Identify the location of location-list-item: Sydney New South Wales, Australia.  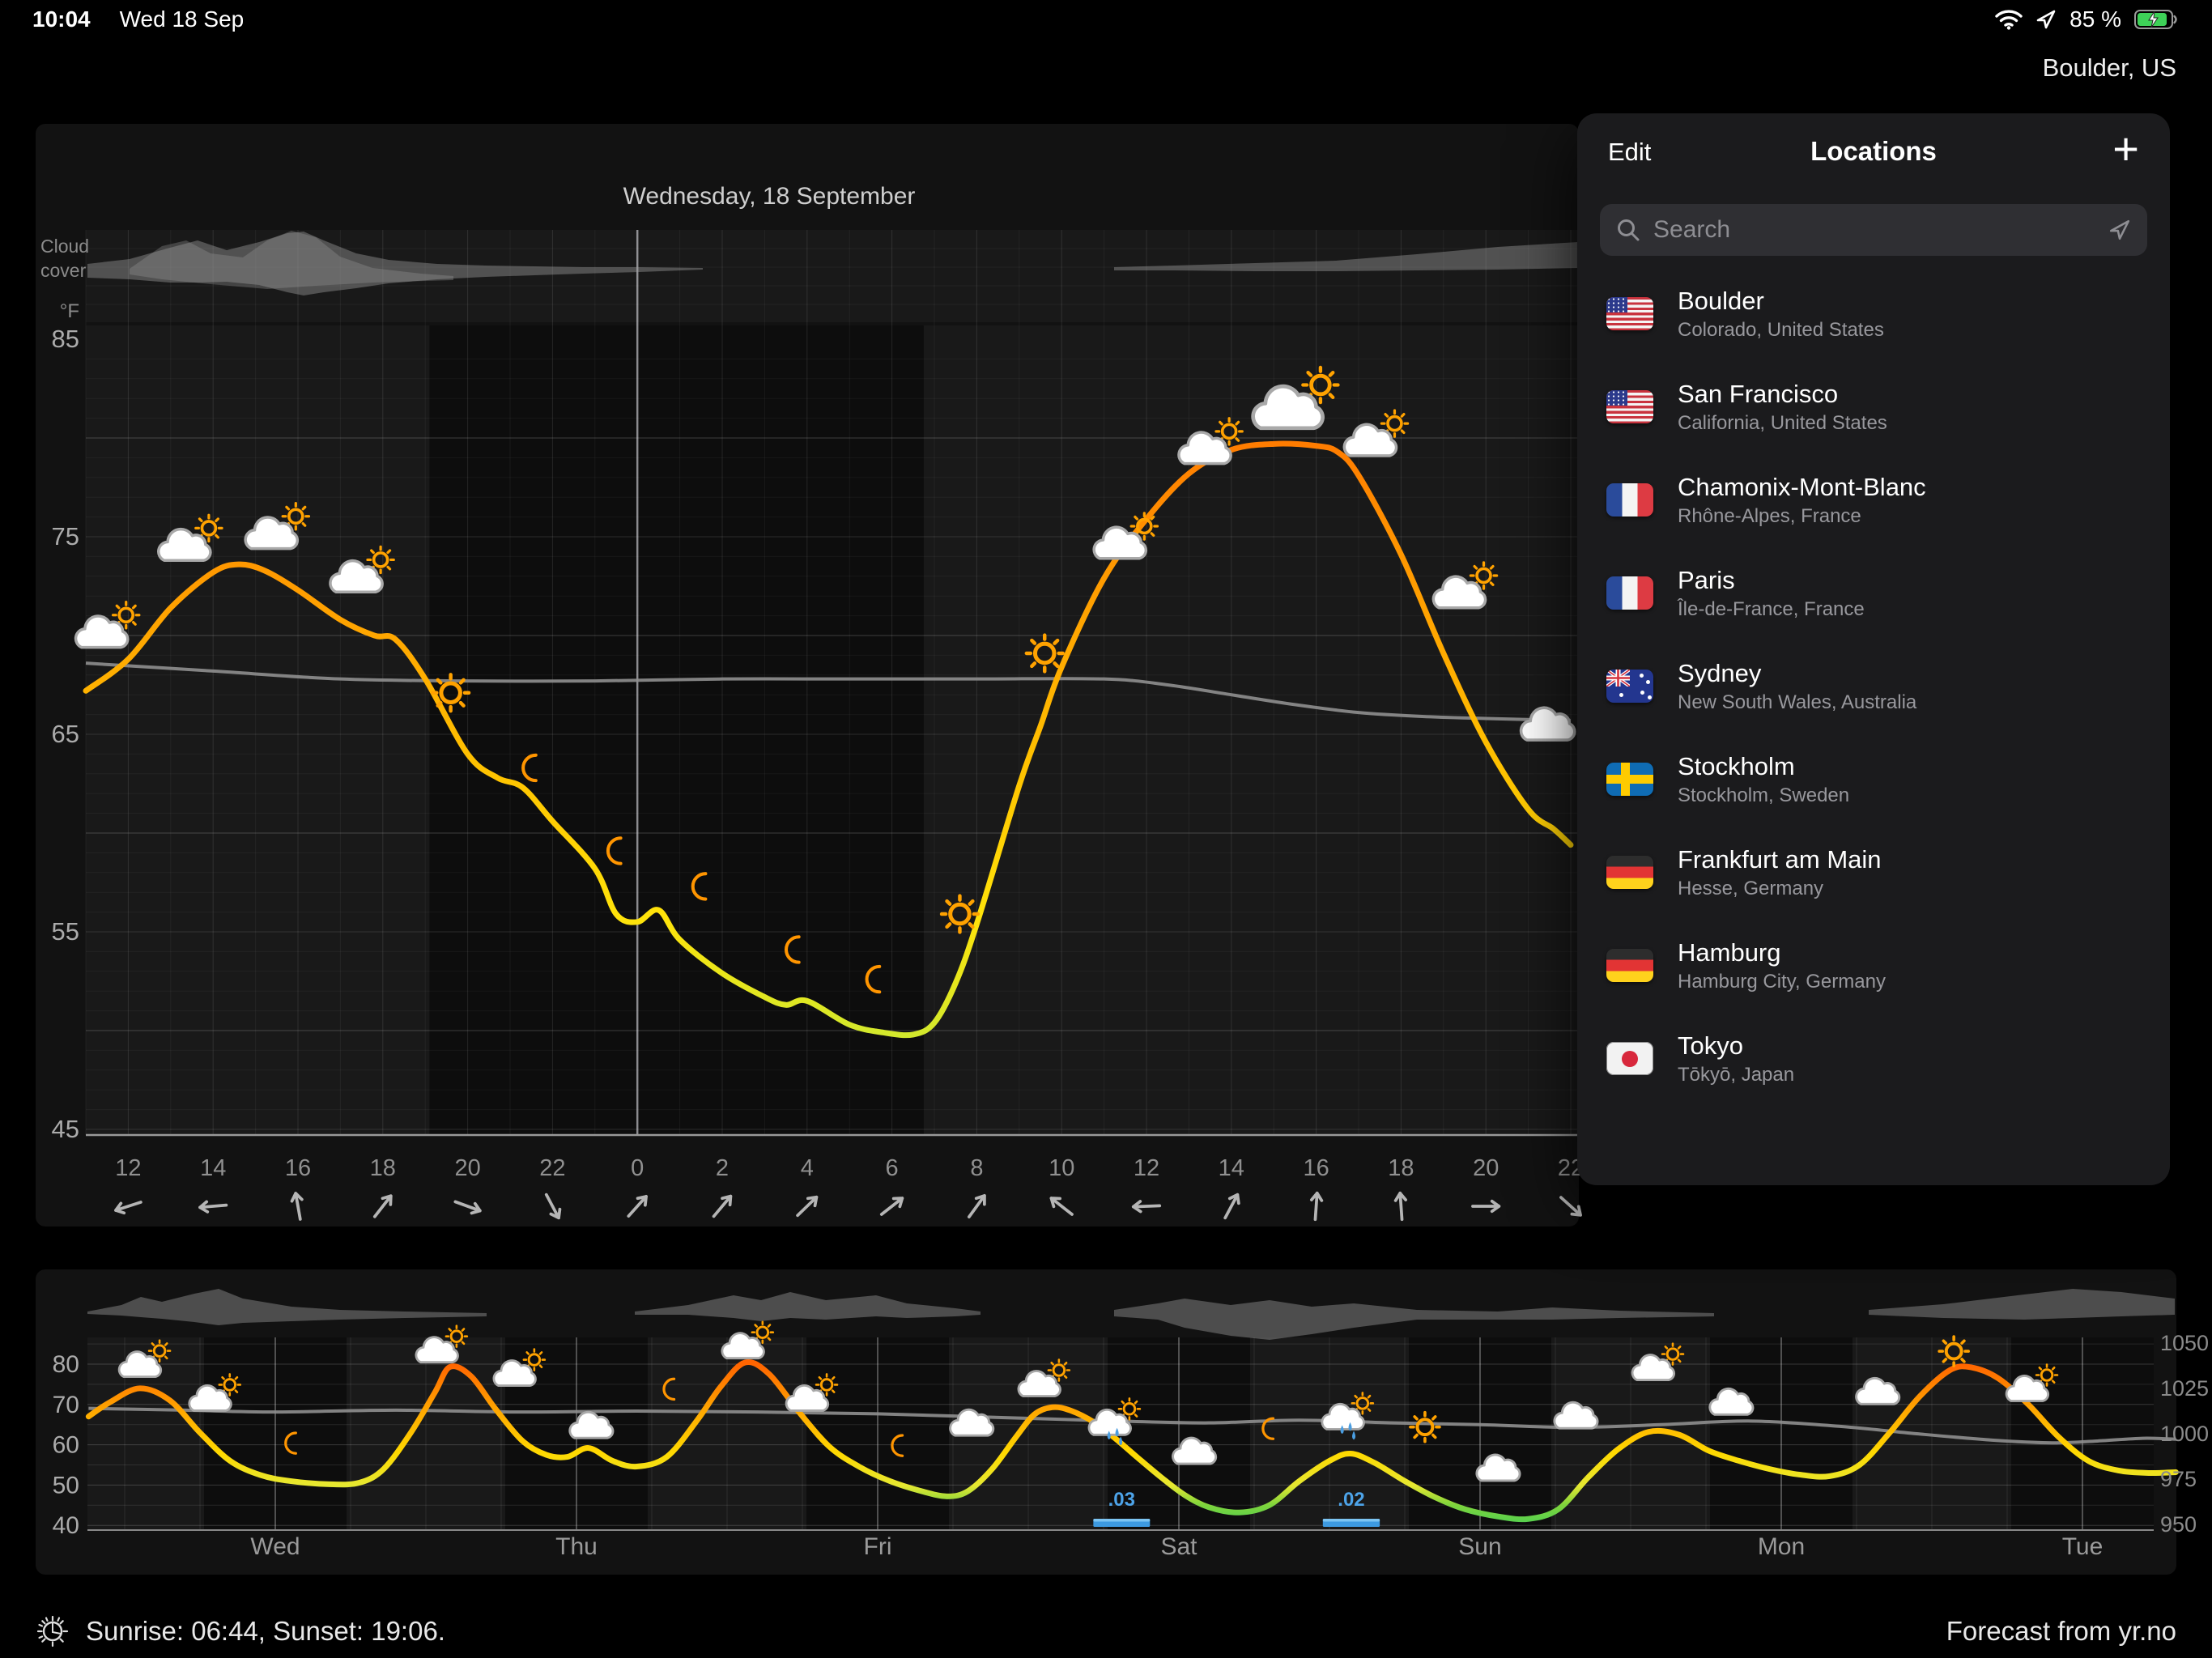
(1874, 686).